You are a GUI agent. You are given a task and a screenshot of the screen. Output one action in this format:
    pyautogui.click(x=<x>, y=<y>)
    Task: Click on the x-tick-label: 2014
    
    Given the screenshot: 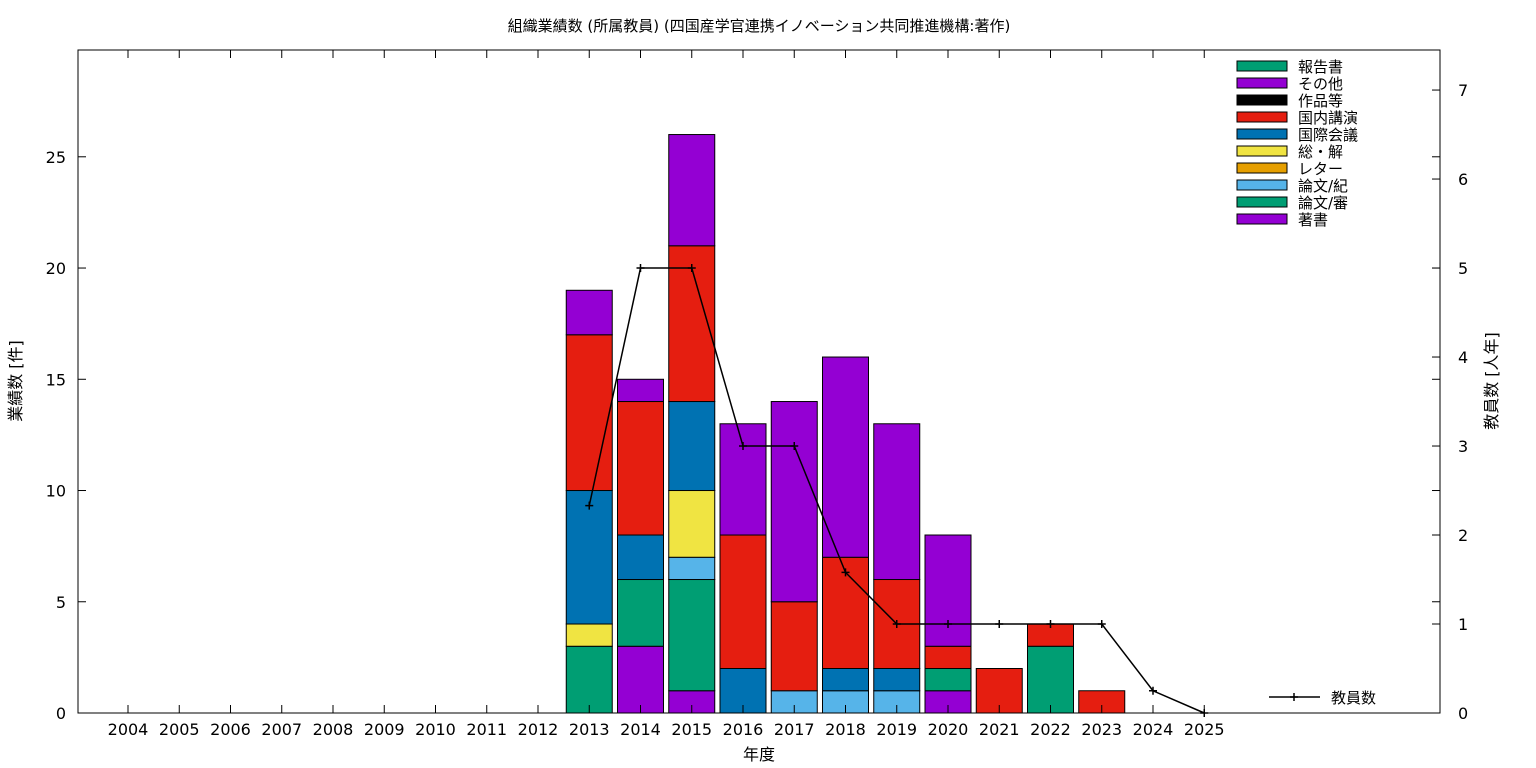 What is the action you would take?
    pyautogui.click(x=640, y=729)
    